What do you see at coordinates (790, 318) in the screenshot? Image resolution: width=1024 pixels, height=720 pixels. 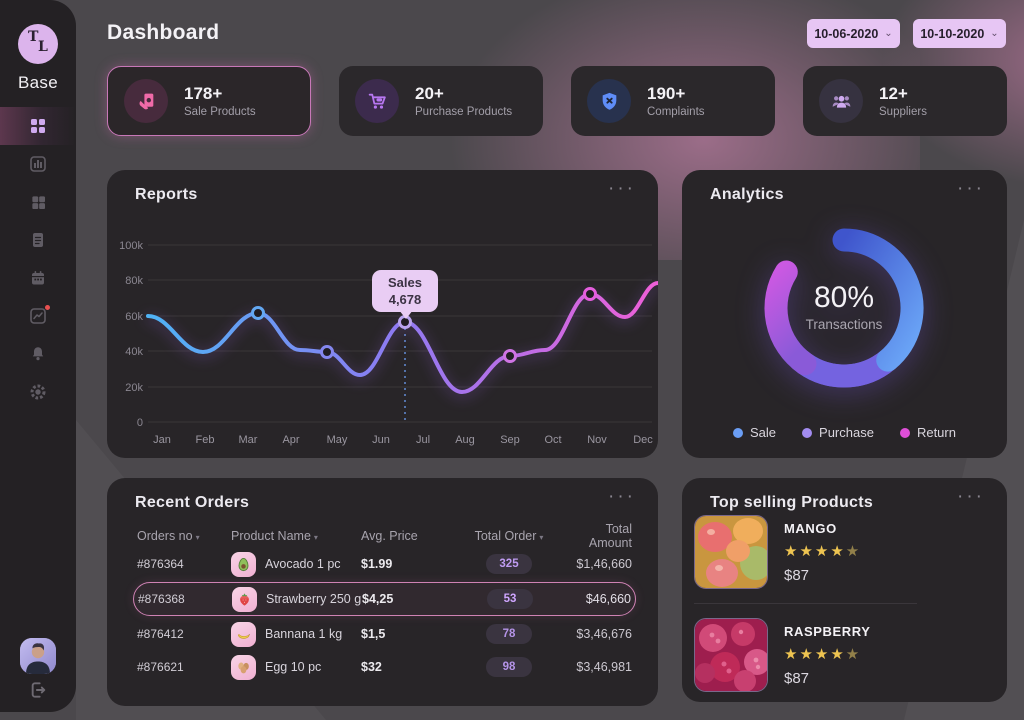 I see `donut-segment-return` at bounding box center [790, 318].